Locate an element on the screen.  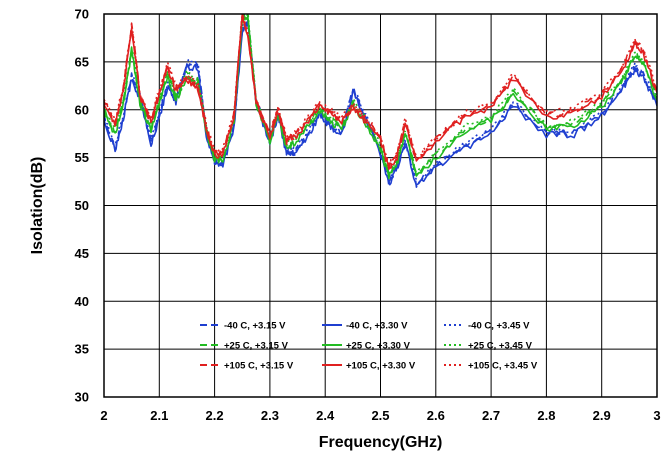
y-tick-label: 55 is located at coordinates (82, 157).